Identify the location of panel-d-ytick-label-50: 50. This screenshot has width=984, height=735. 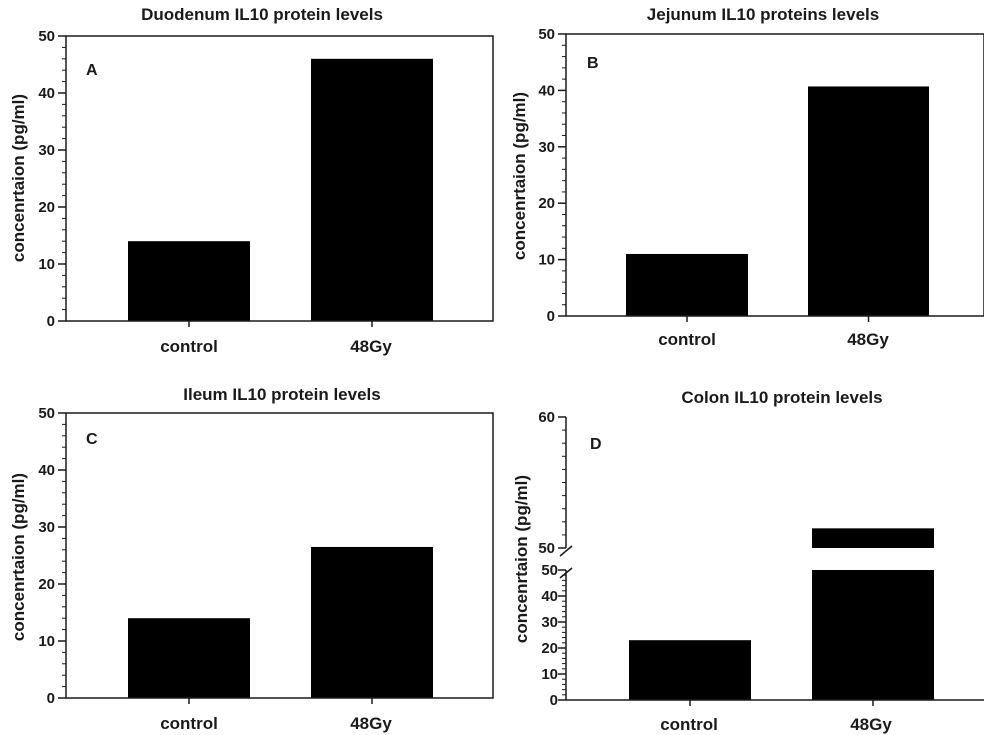
(549, 570).